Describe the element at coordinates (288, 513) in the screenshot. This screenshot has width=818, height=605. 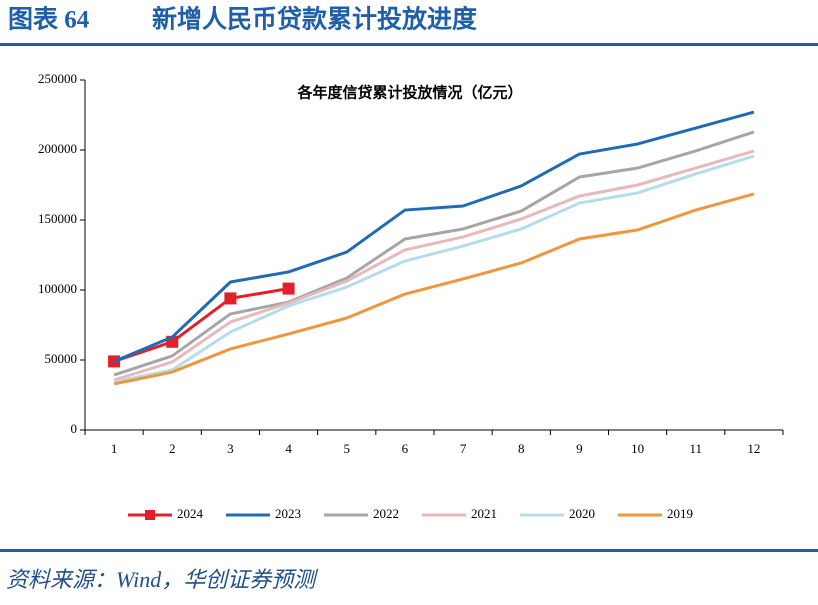
I see `legend-label: 2023` at that location.